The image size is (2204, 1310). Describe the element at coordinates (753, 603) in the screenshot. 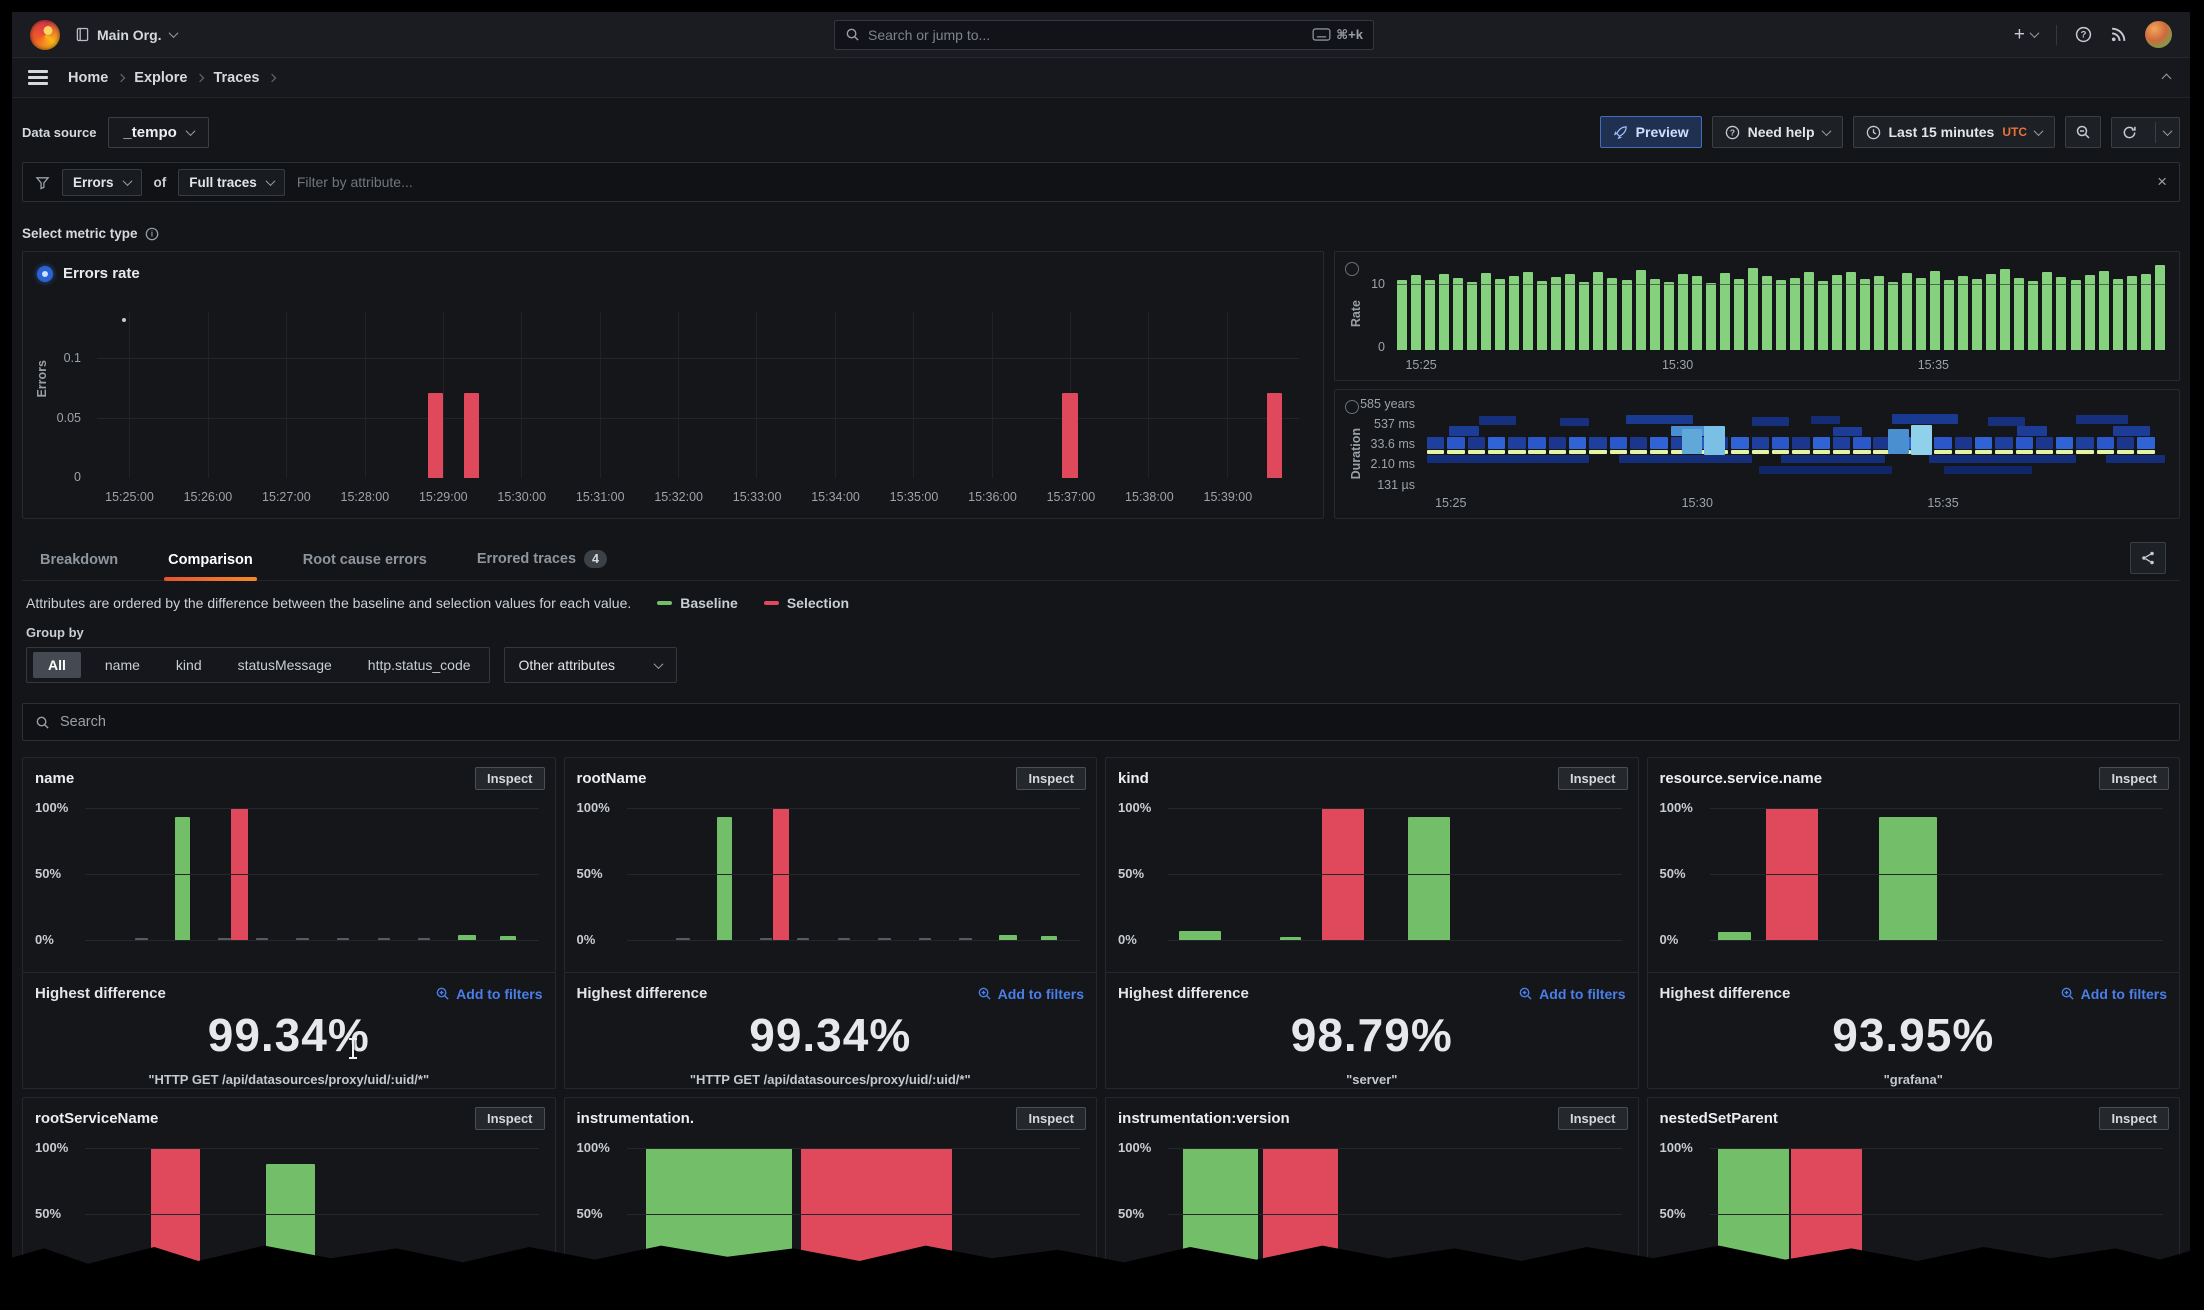

I see `legend: Baseline Selection` at that location.